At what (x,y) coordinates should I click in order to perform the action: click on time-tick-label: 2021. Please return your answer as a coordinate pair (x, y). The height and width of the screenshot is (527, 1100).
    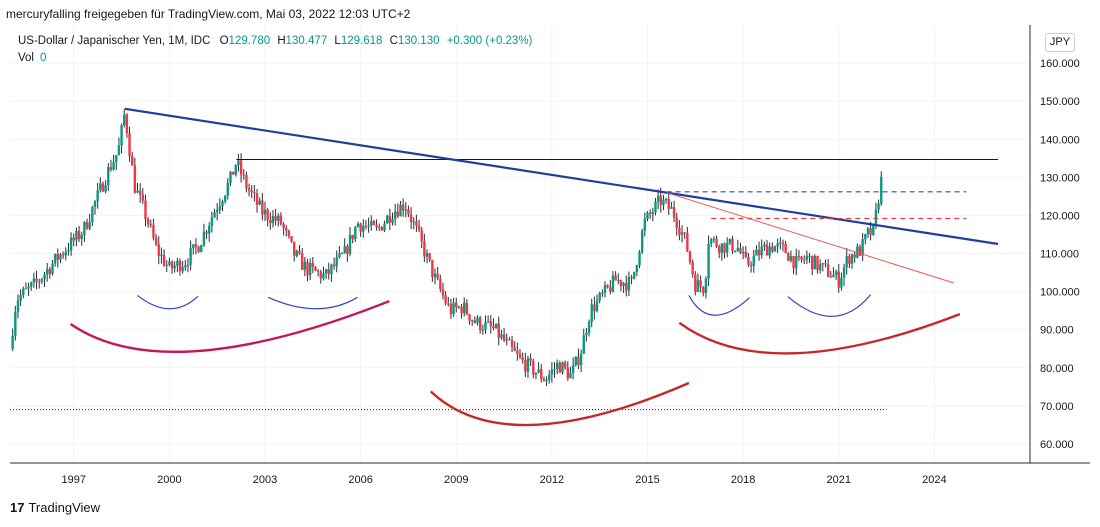
    Looking at the image, I should click on (839, 480).